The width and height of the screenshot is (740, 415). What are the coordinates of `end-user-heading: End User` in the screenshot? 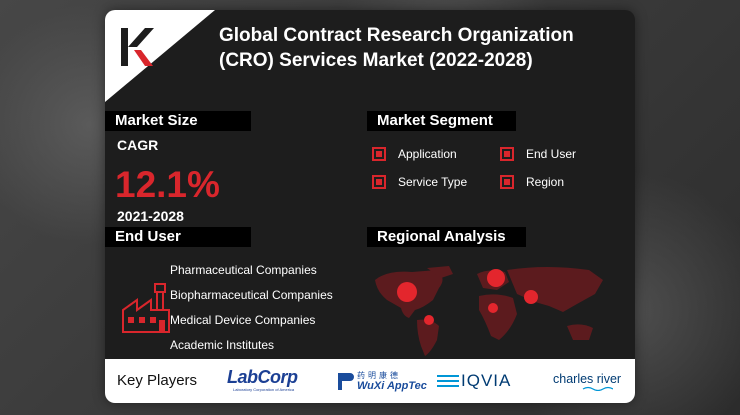 It's located at (178, 237).